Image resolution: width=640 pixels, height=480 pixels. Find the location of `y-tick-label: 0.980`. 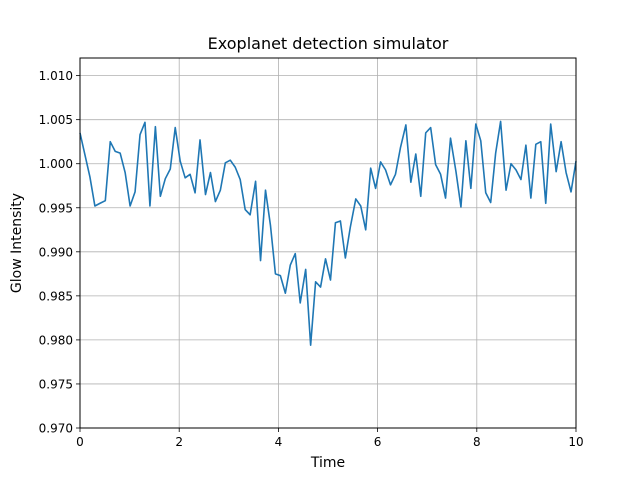

y-tick-label: 0.980 is located at coordinates (56, 340).